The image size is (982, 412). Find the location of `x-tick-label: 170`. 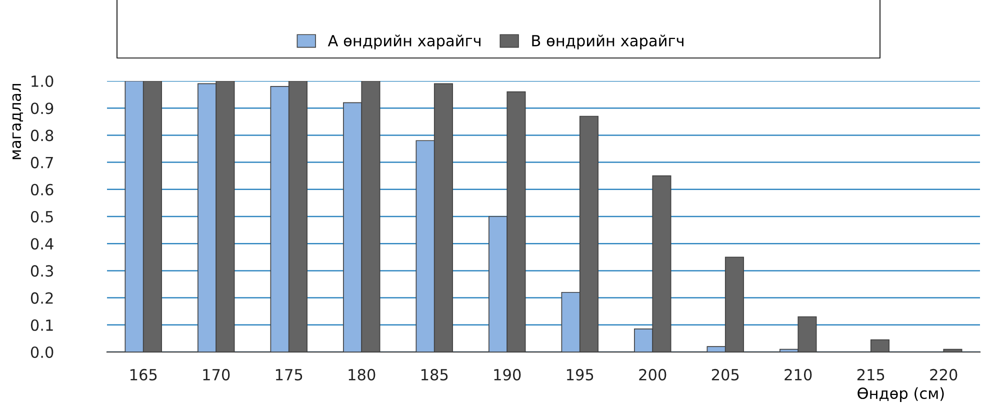

x-tick-label: 170 is located at coordinates (216, 374).